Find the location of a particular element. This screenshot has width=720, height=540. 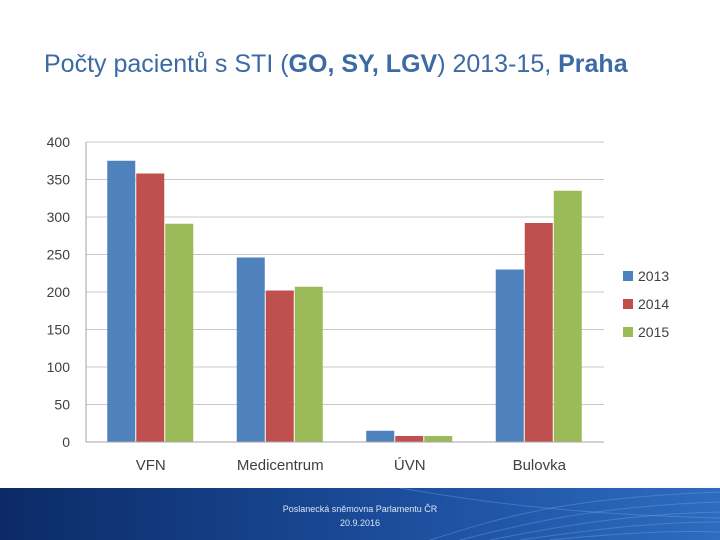

x-tick-label: Medicentrum is located at coordinates (280, 465).